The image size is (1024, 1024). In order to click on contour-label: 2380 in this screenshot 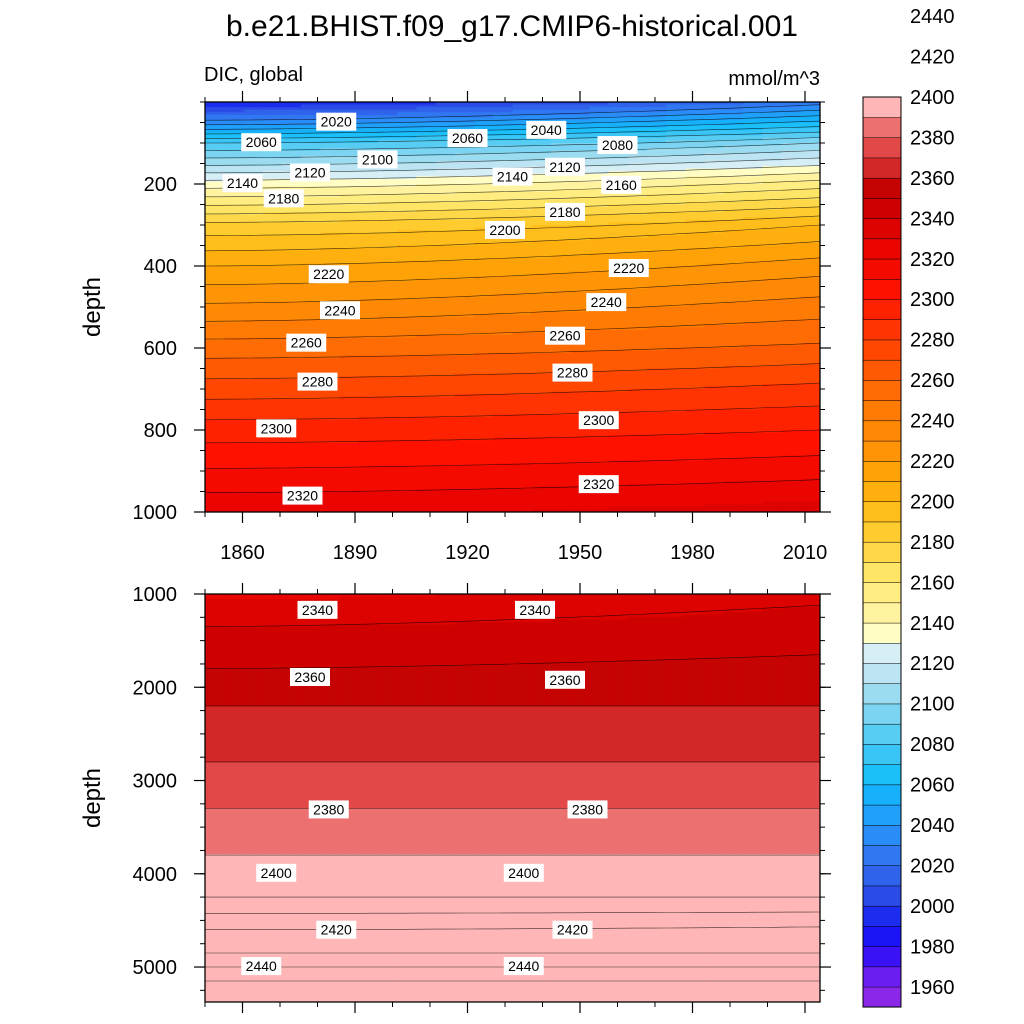, I will do `click(587, 809)`.